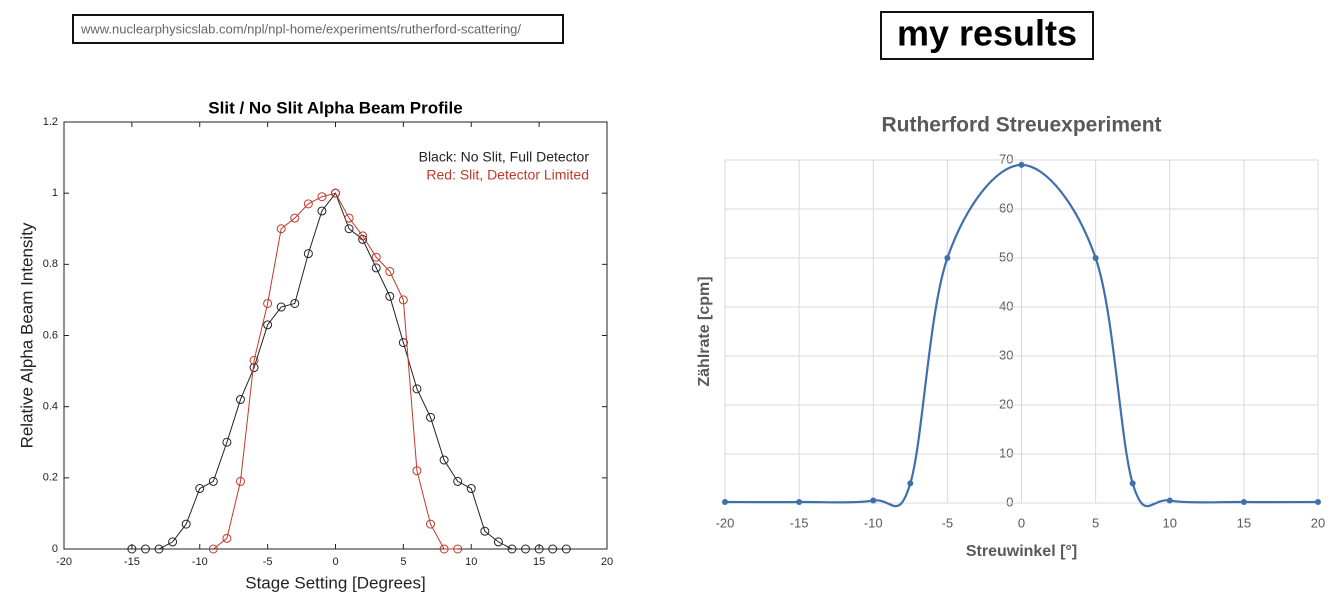  What do you see at coordinates (50, 122) in the screenshot?
I see `y-tick-label: 1.2` at bounding box center [50, 122].